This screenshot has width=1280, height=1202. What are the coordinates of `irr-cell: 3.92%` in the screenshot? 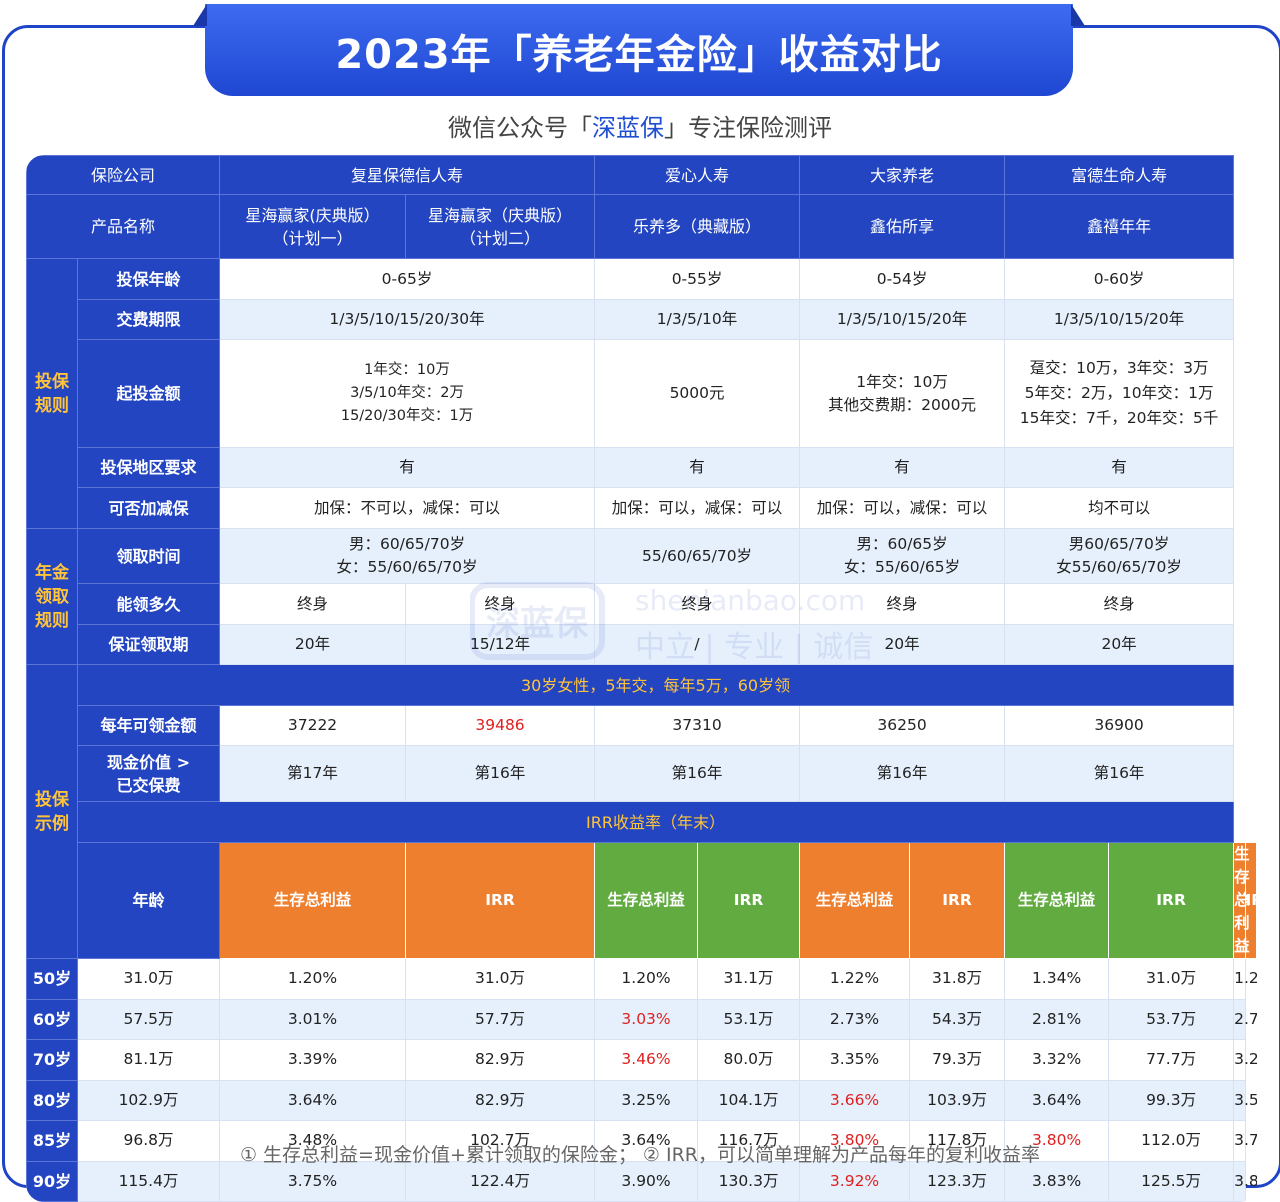 It's located at (855, 1181).